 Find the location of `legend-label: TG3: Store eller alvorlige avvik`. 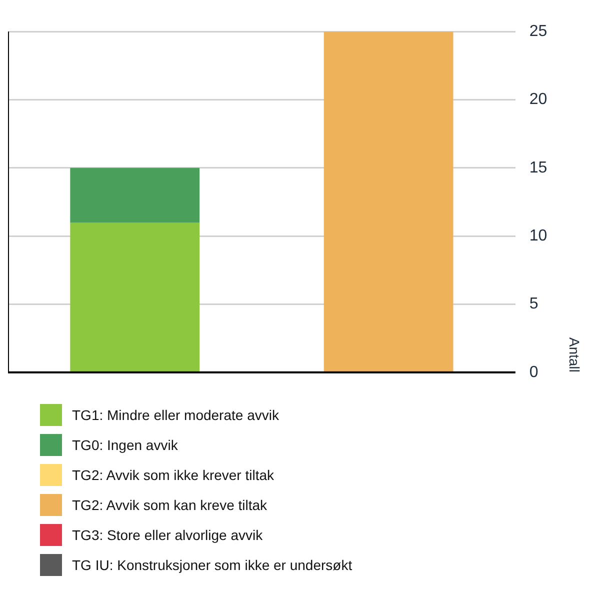

legend-label: TG3: Store eller alvorlige avvik is located at coordinates (167, 535).